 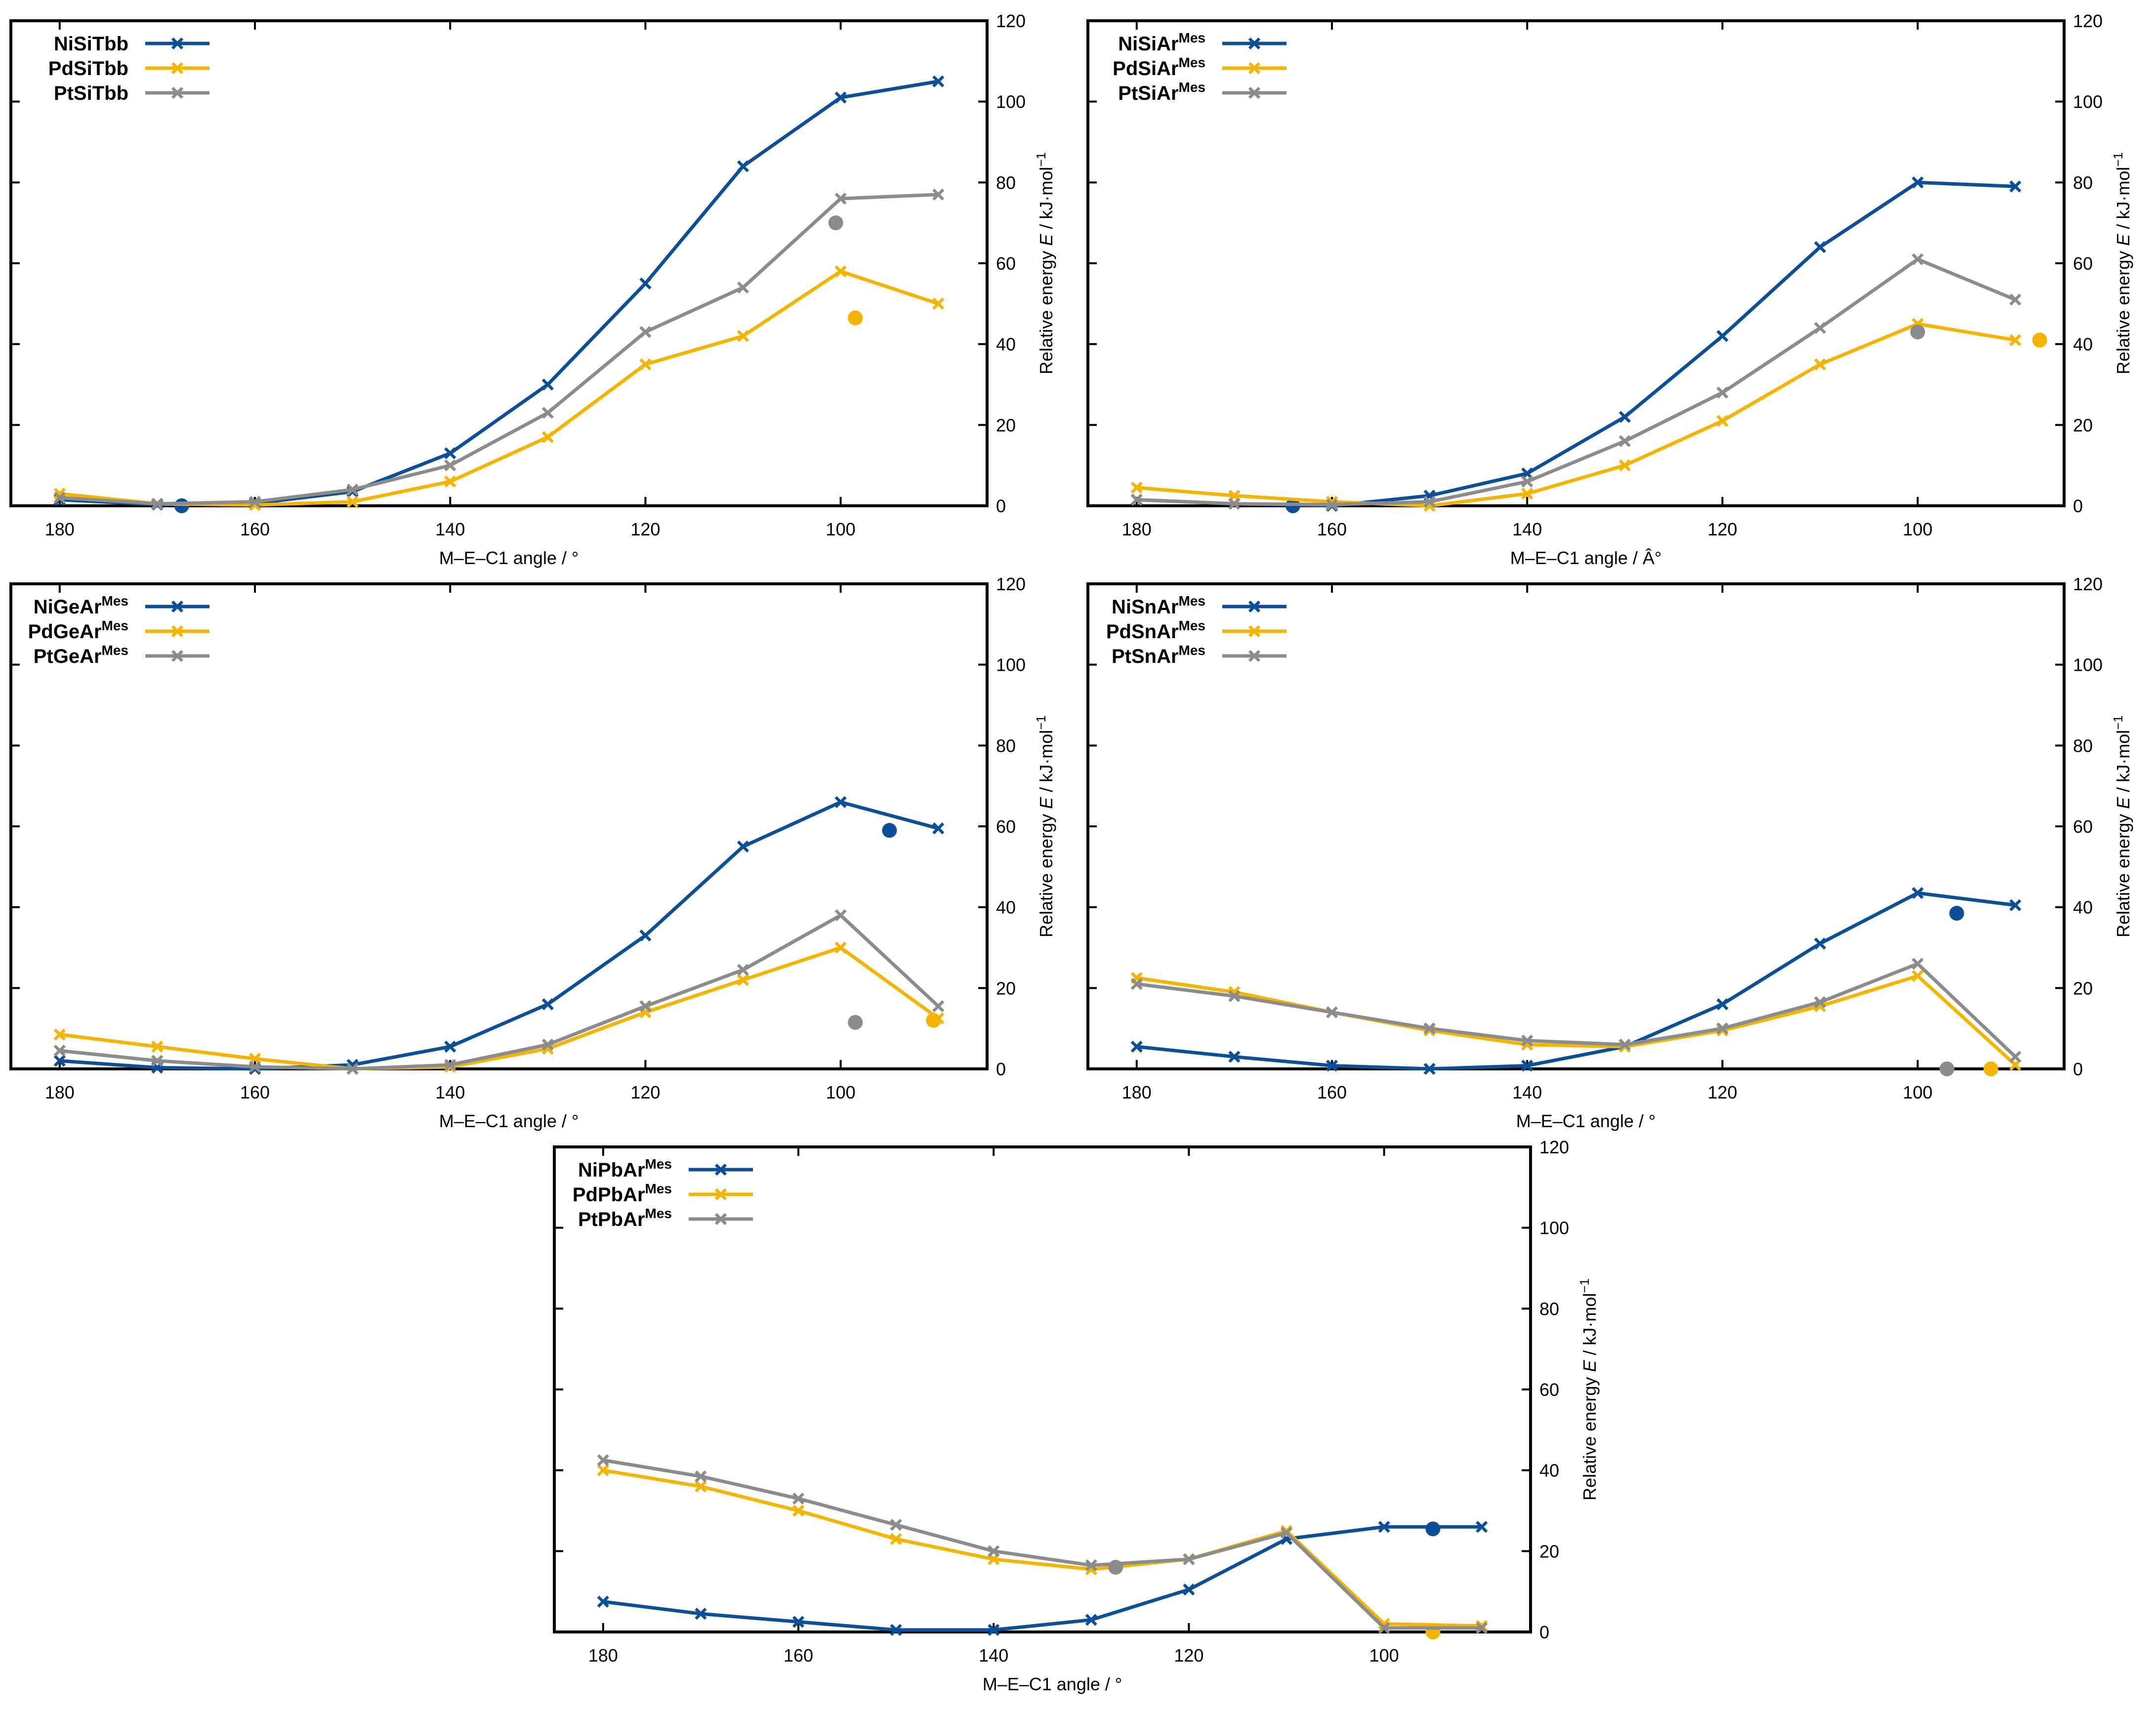 I want to click on y-axis-label: Relative energy E / kJ·mol−1, so click(x=1045, y=826).